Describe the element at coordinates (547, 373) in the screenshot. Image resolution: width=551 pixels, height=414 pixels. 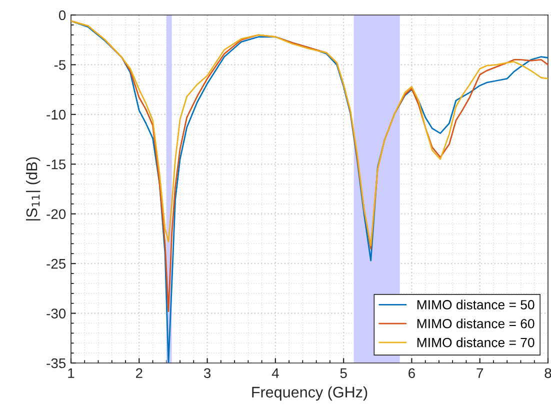
I see `x-tick-label: 8` at that location.